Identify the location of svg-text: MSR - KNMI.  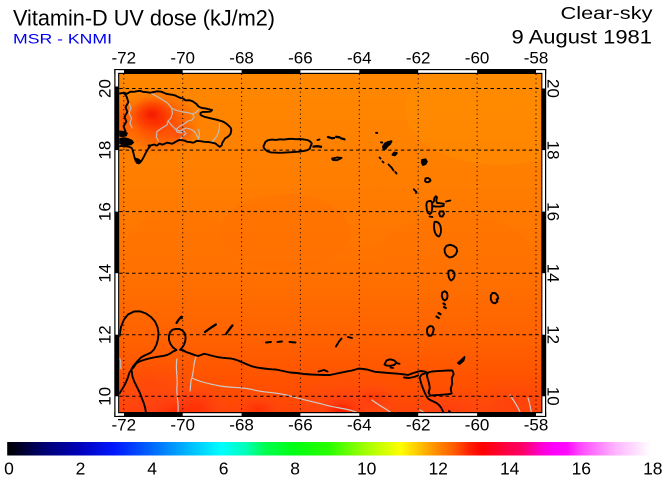
(62, 39).